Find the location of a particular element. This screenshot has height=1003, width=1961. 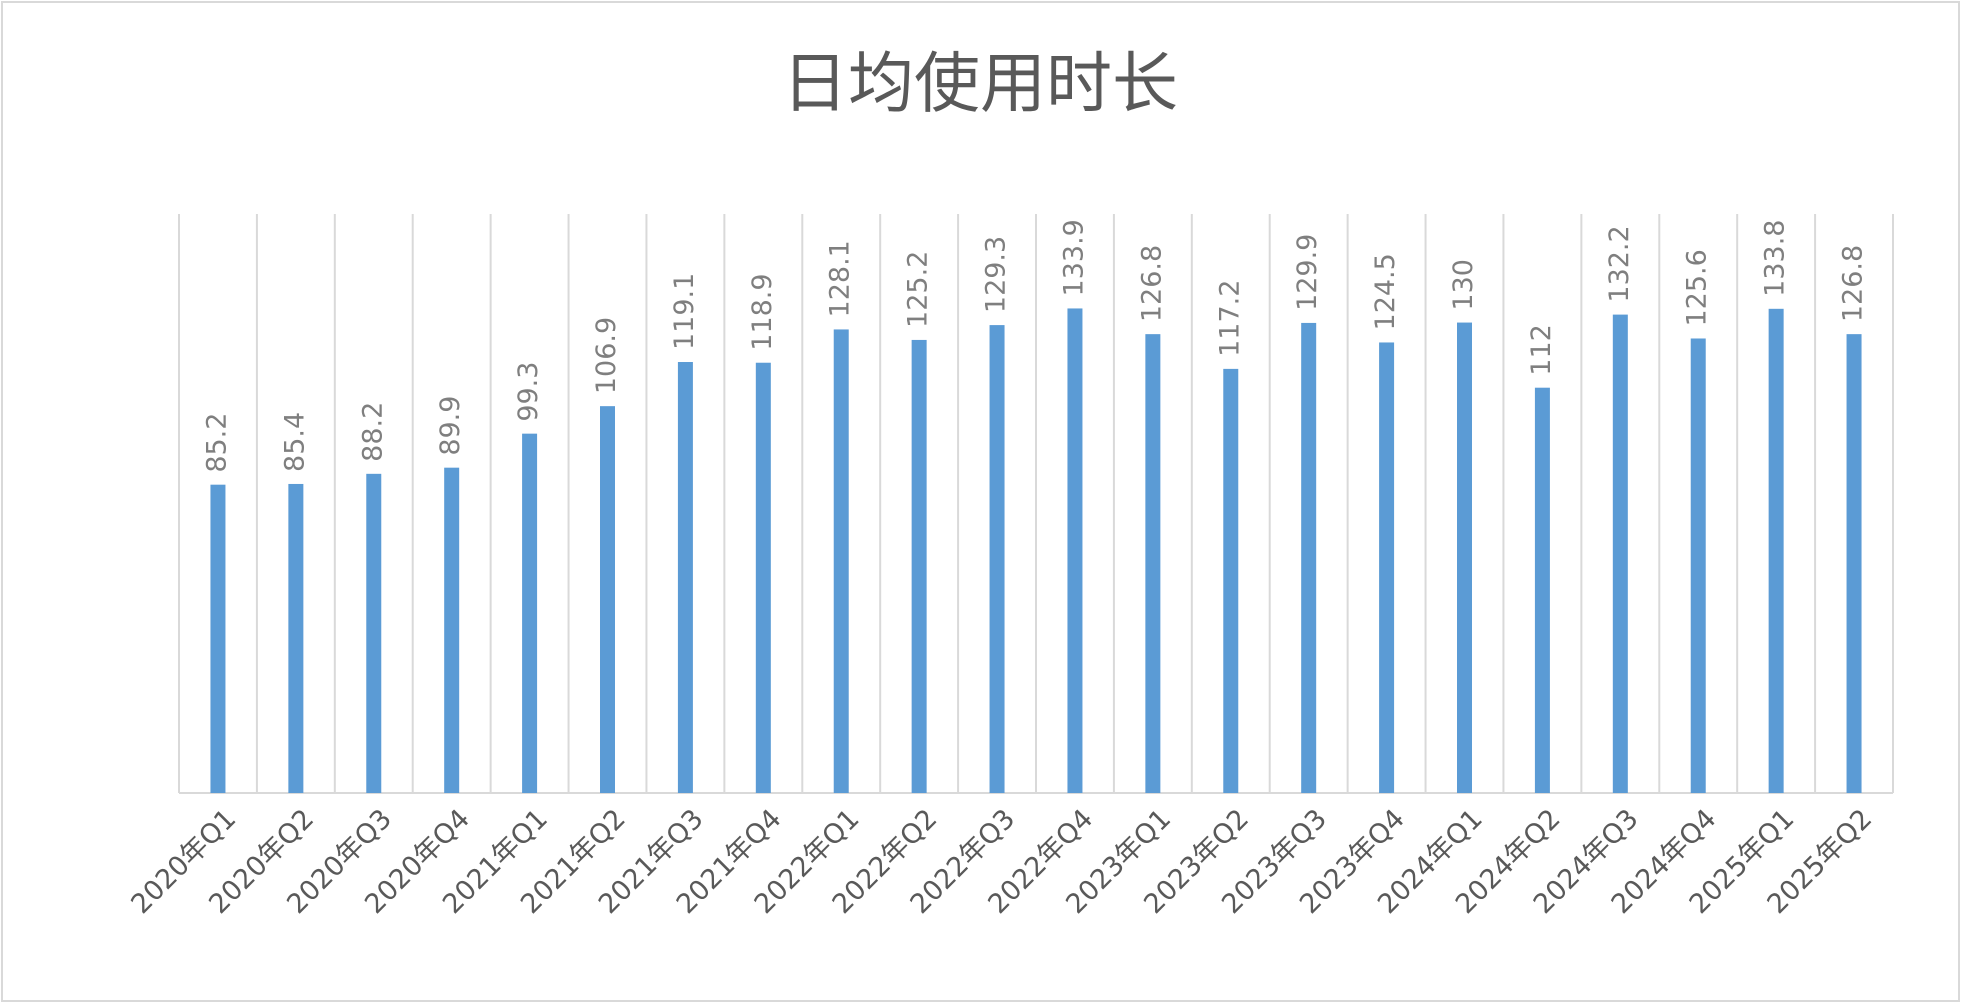

data-label: 85.4 is located at coordinates (294, 442).